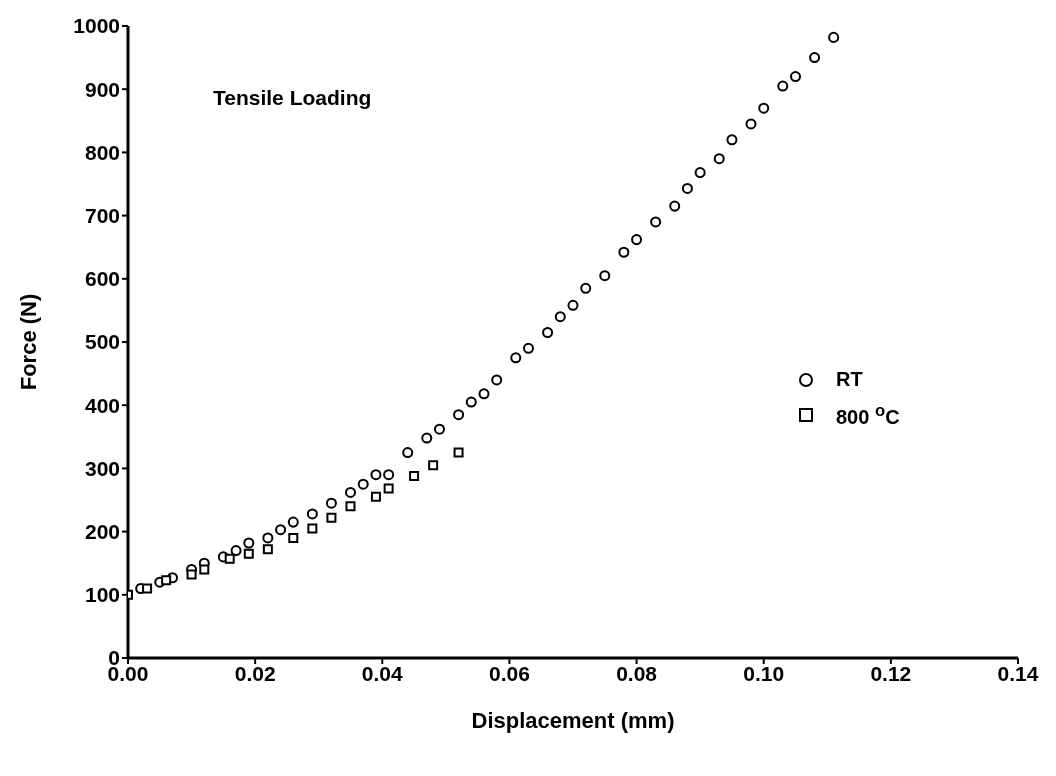  What do you see at coordinates (868, 415) in the screenshot?
I see `legend-label: 800 $^{o}$C` at bounding box center [868, 415].